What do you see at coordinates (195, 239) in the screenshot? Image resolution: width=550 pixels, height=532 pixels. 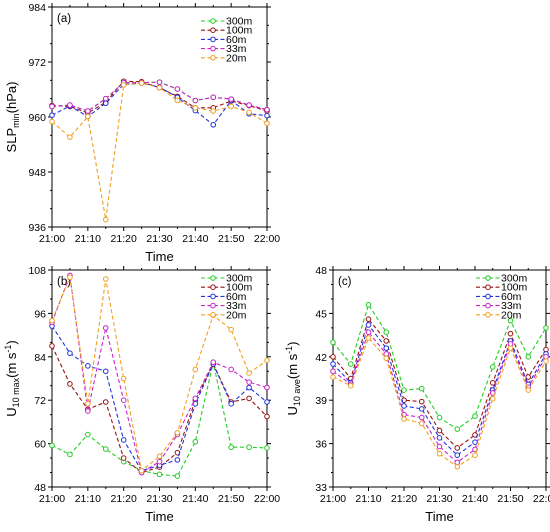 I see `x-tick-label: 21:40` at bounding box center [195, 239].